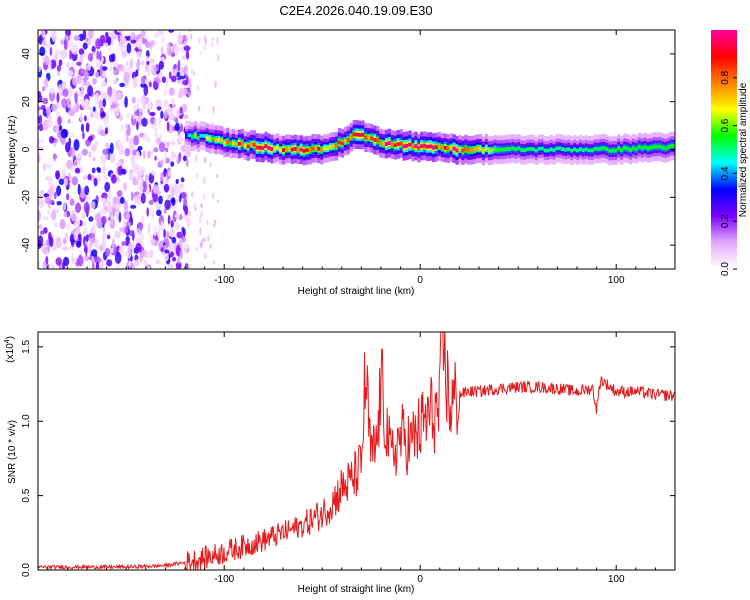 The width and height of the screenshot is (750, 600). I want to click on colorbar-gradient, so click(724, 149).